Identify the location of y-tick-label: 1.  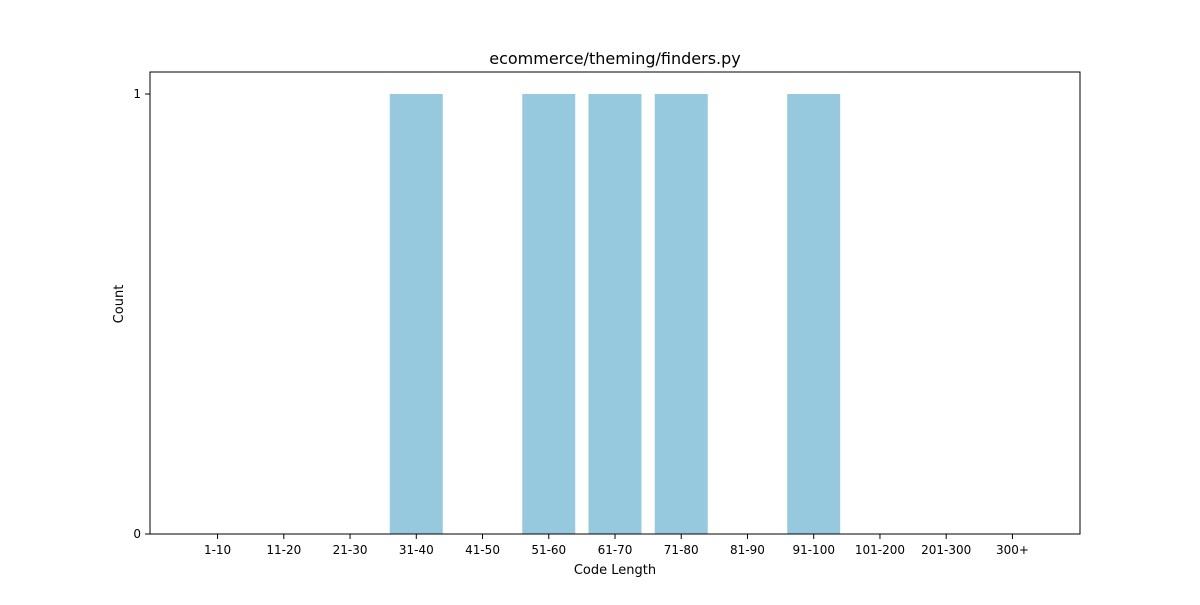
(137, 94).